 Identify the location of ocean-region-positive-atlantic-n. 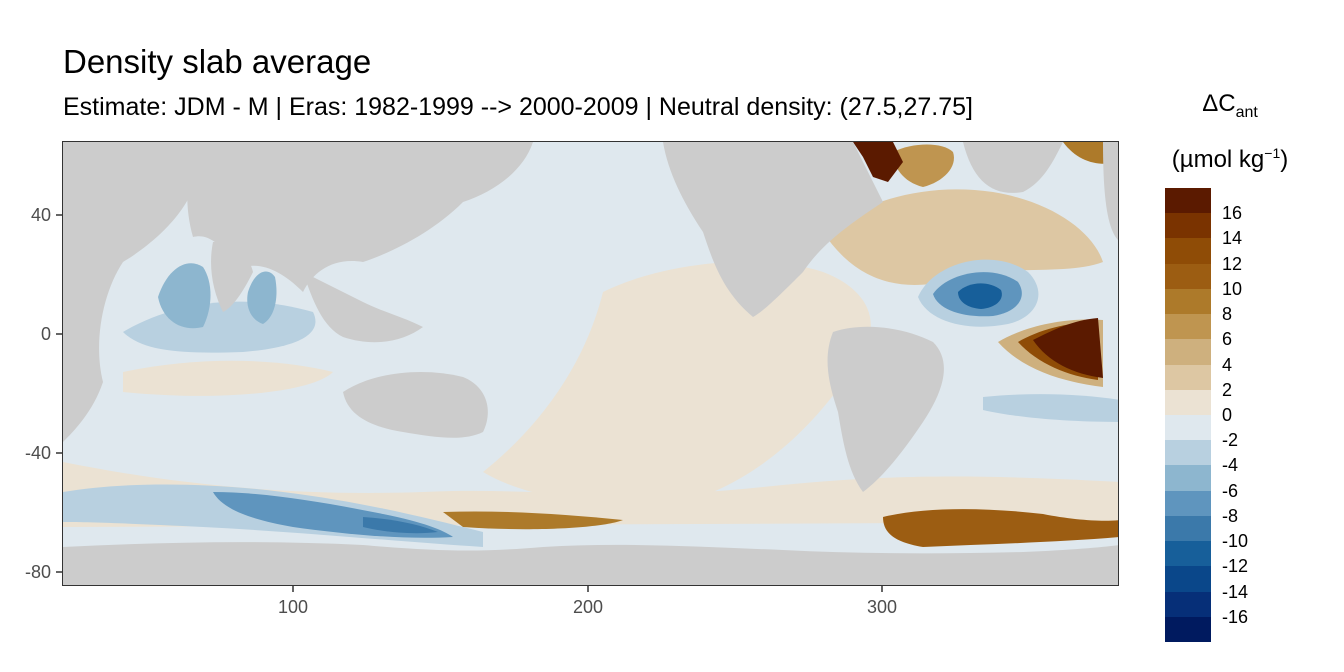
(963, 237).